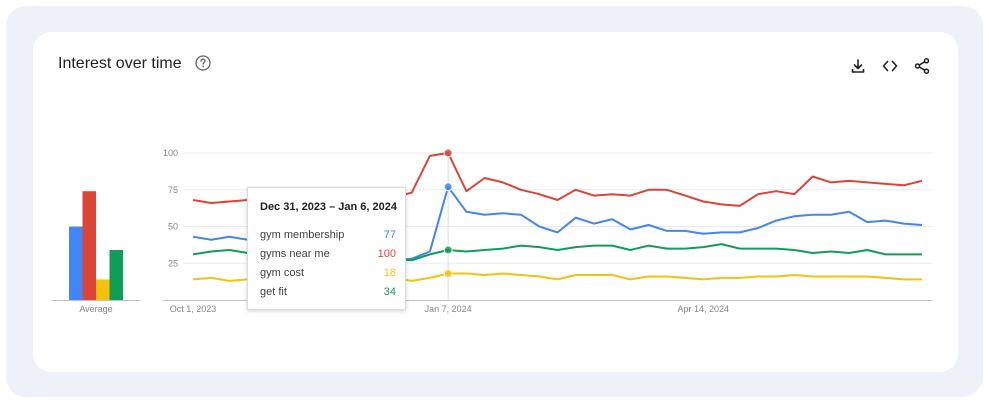 Image resolution: width=989 pixels, height=403 pixels. Describe the element at coordinates (282, 273) in the screenshot. I see `tooltip-series-name: gym cost` at that location.